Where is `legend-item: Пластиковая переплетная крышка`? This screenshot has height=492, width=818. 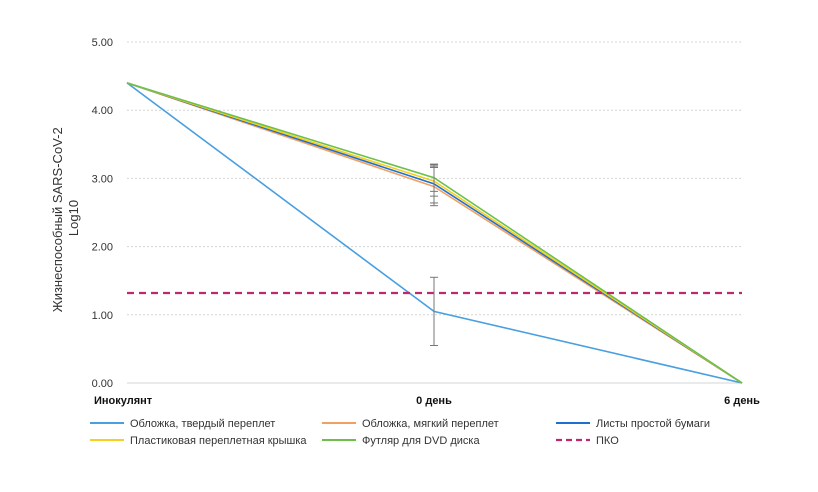 legend-item: Пластиковая переплетная крышка is located at coordinates (198, 441).